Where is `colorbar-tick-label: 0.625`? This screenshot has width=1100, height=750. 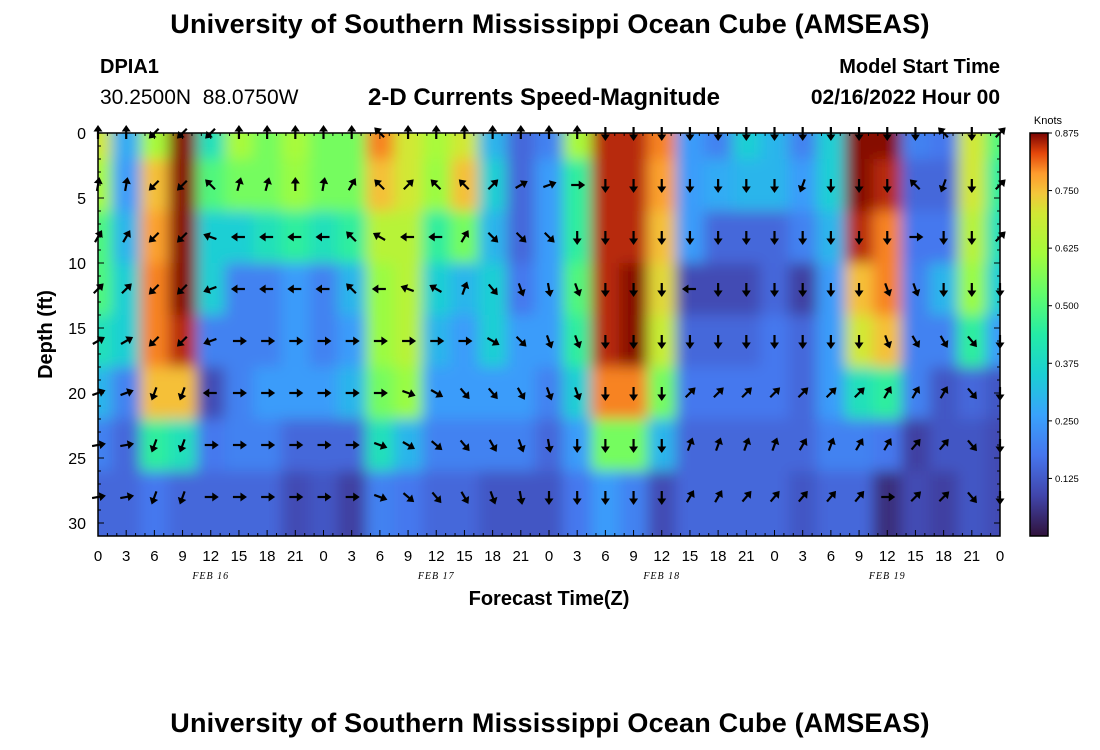 colorbar-tick-label: 0.625 is located at coordinates (1067, 249).